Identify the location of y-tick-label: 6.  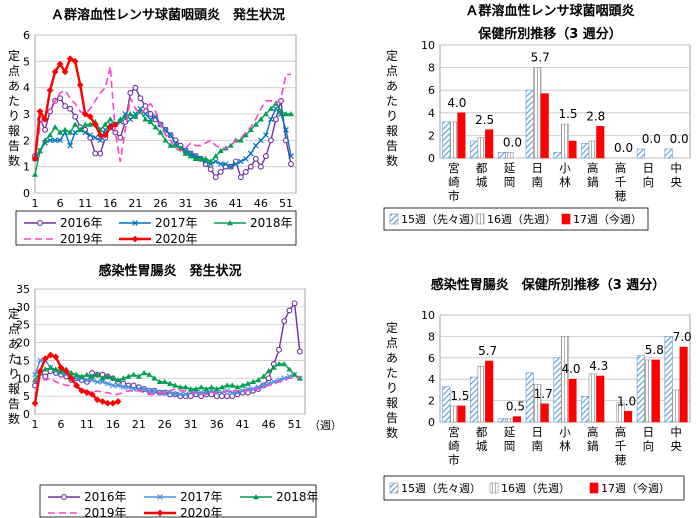
(26, 35).